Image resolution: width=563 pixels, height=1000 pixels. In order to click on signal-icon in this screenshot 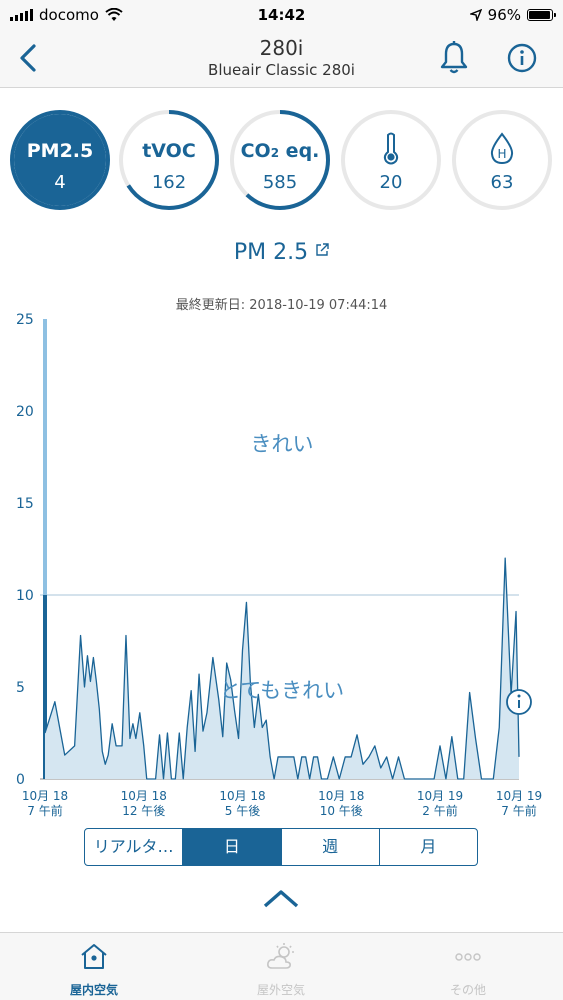, I will do `click(21, 15)`.